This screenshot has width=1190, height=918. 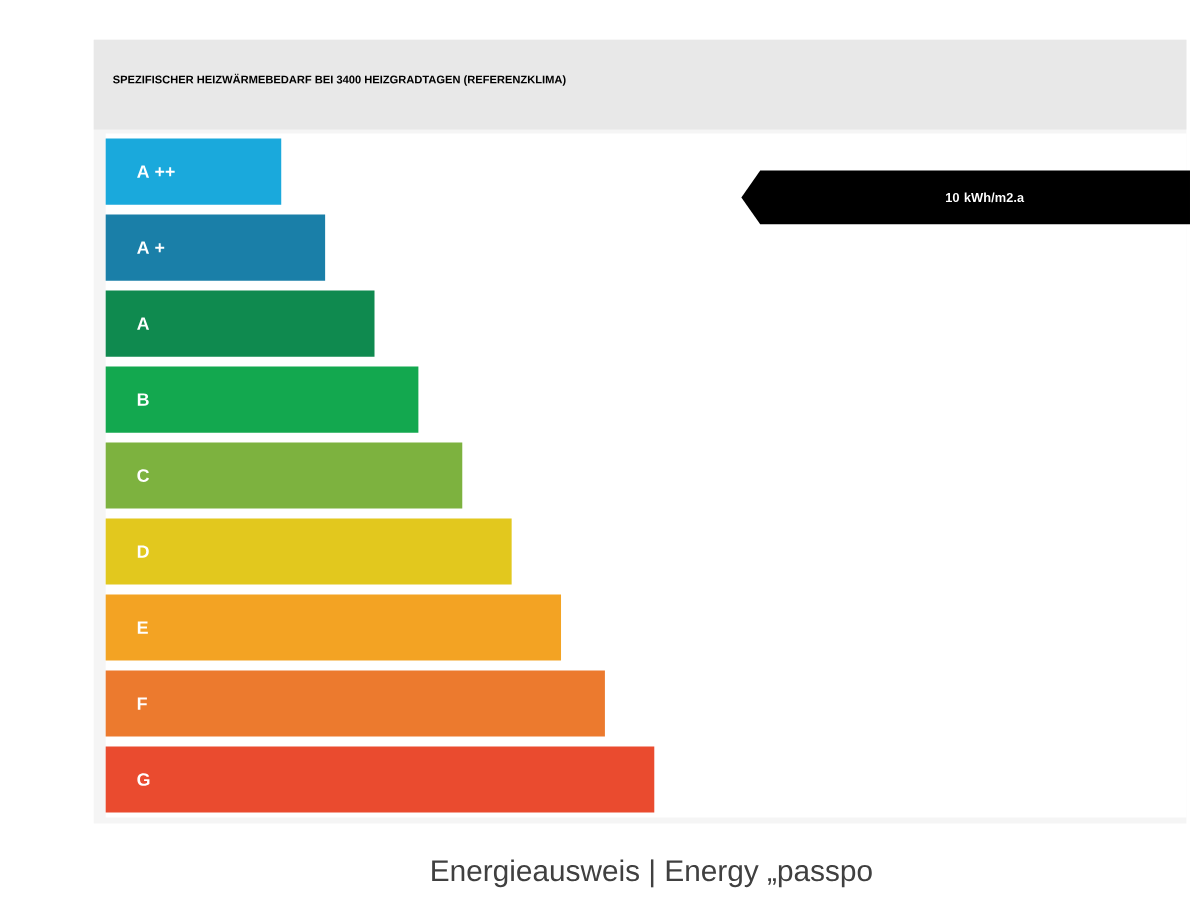 I want to click on y-tick-label: E, so click(x=142, y=628).